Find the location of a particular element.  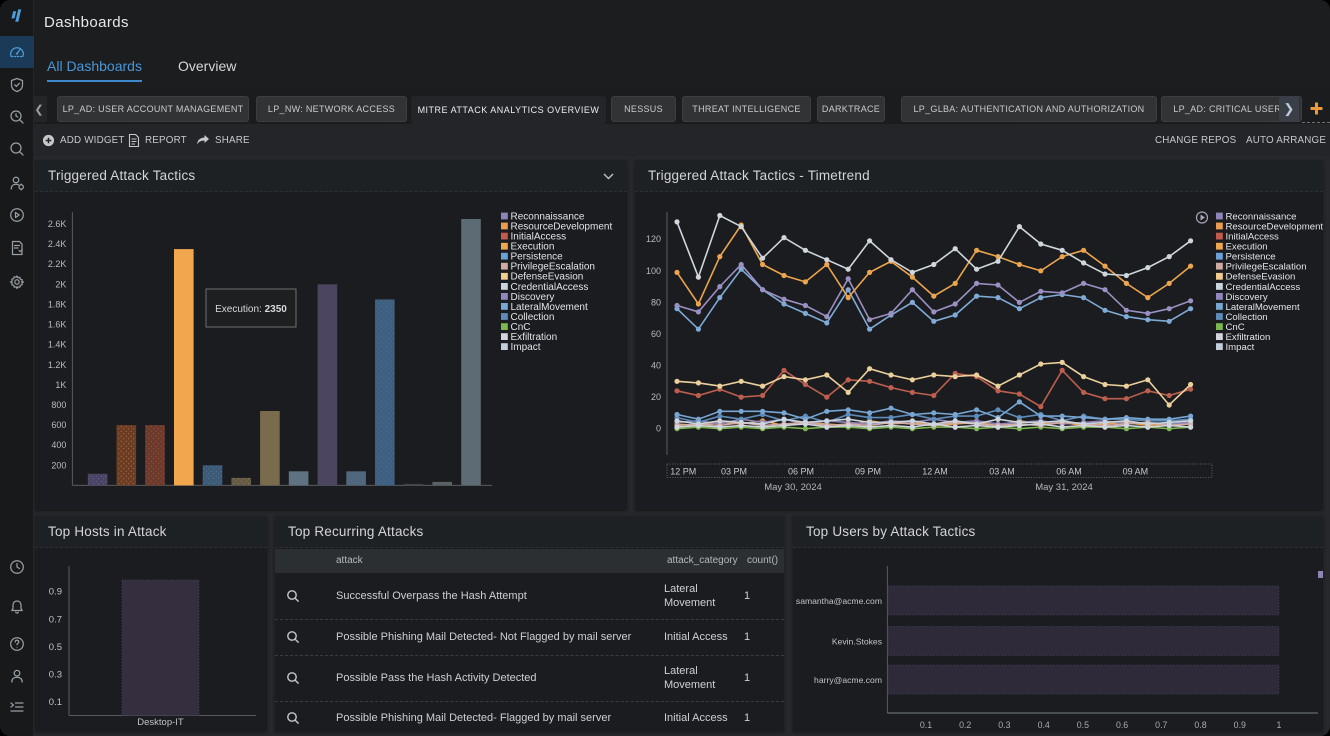

svg-text: 40 is located at coordinates (656, 366).